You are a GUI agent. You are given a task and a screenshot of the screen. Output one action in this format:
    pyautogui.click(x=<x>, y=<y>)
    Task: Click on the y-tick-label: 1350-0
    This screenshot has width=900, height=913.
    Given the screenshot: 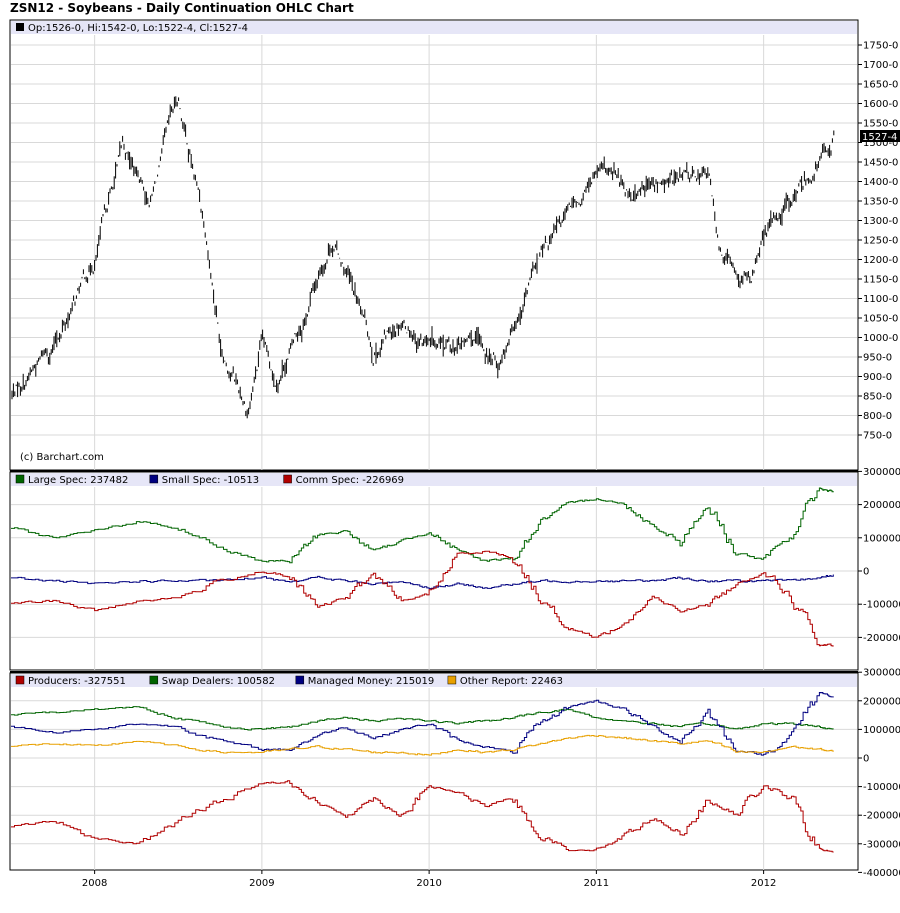 What is the action you would take?
    pyautogui.click(x=880, y=202)
    